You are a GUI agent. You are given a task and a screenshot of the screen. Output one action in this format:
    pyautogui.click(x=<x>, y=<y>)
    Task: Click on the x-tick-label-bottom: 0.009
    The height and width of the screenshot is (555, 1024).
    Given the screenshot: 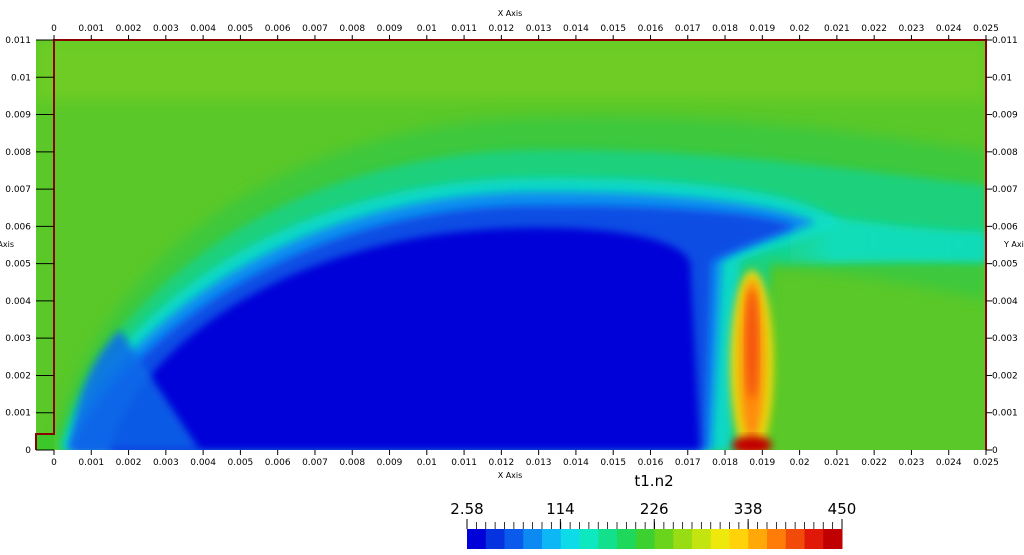 What is the action you would take?
    pyautogui.click(x=390, y=463)
    